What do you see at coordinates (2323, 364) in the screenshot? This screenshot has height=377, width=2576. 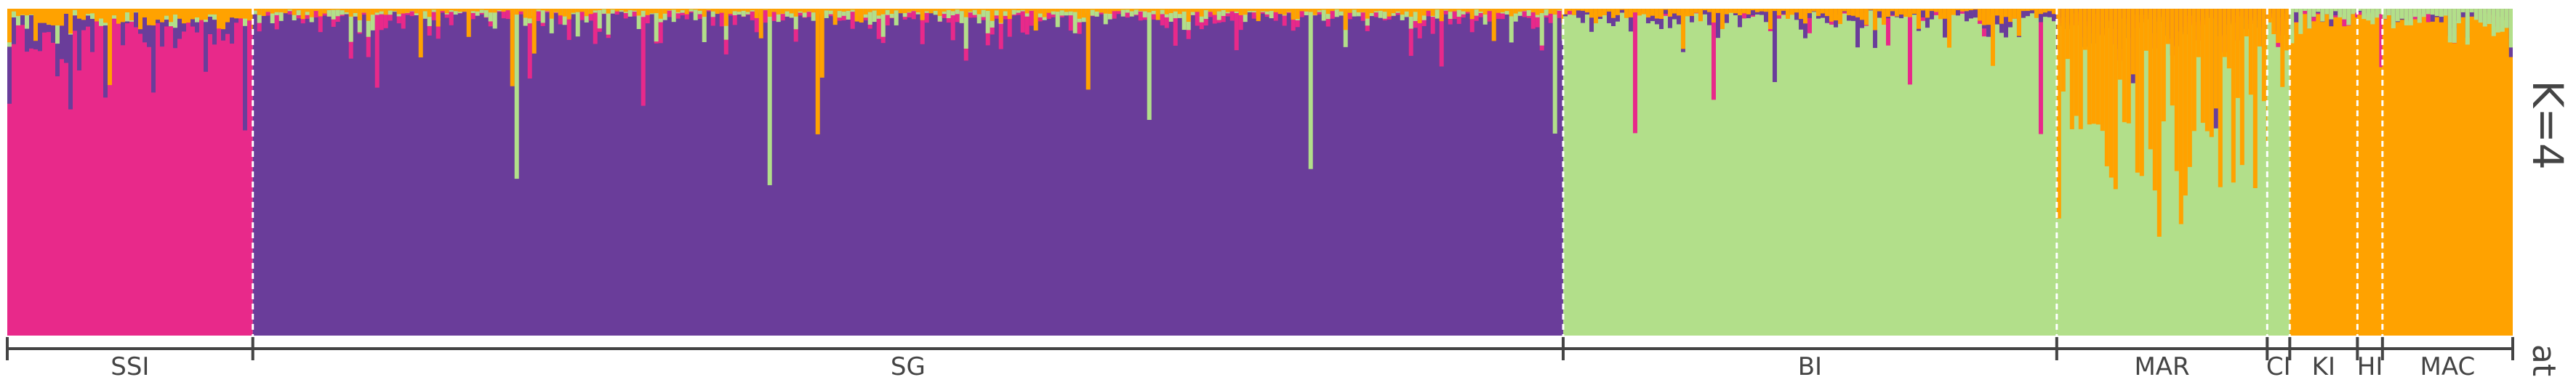 I see `population-label-ki: KI` at bounding box center [2323, 364].